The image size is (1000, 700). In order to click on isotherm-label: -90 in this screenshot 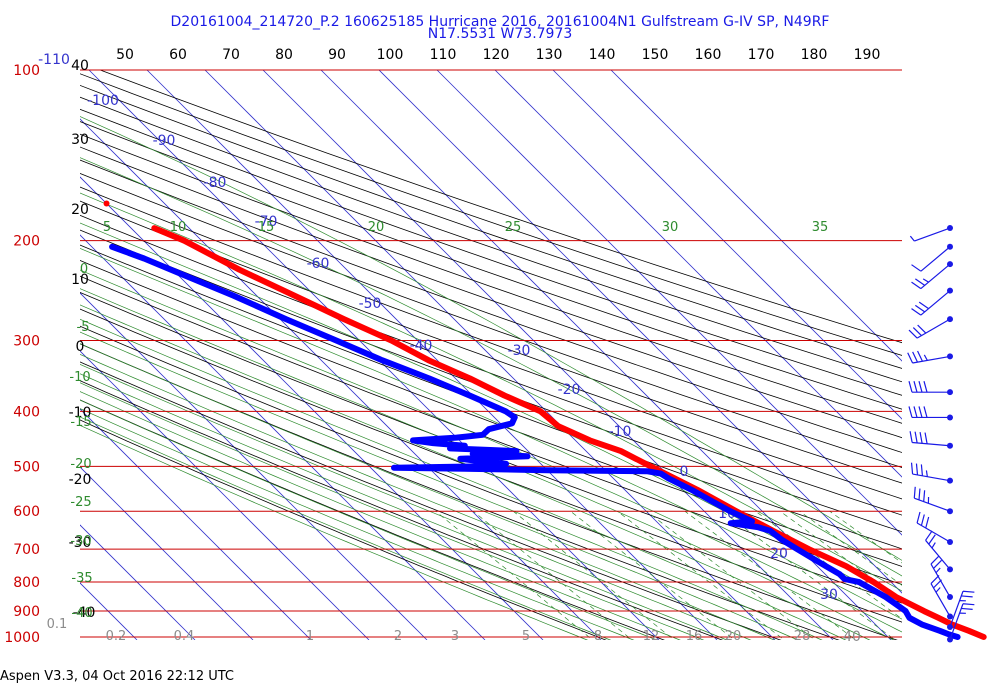, I will do `click(164, 141)`.